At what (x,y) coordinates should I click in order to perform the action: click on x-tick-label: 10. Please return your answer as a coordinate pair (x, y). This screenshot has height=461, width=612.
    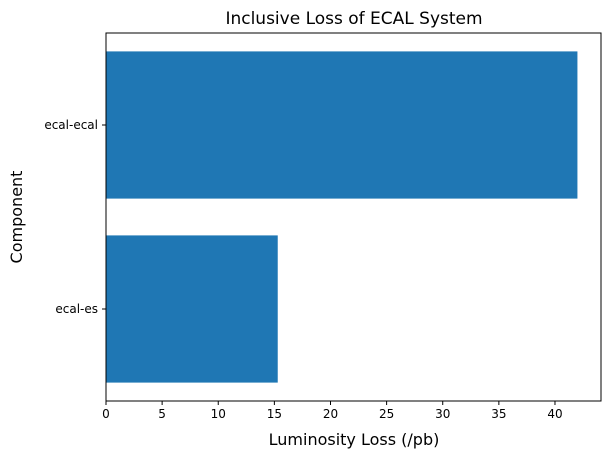
    Looking at the image, I should click on (218, 414).